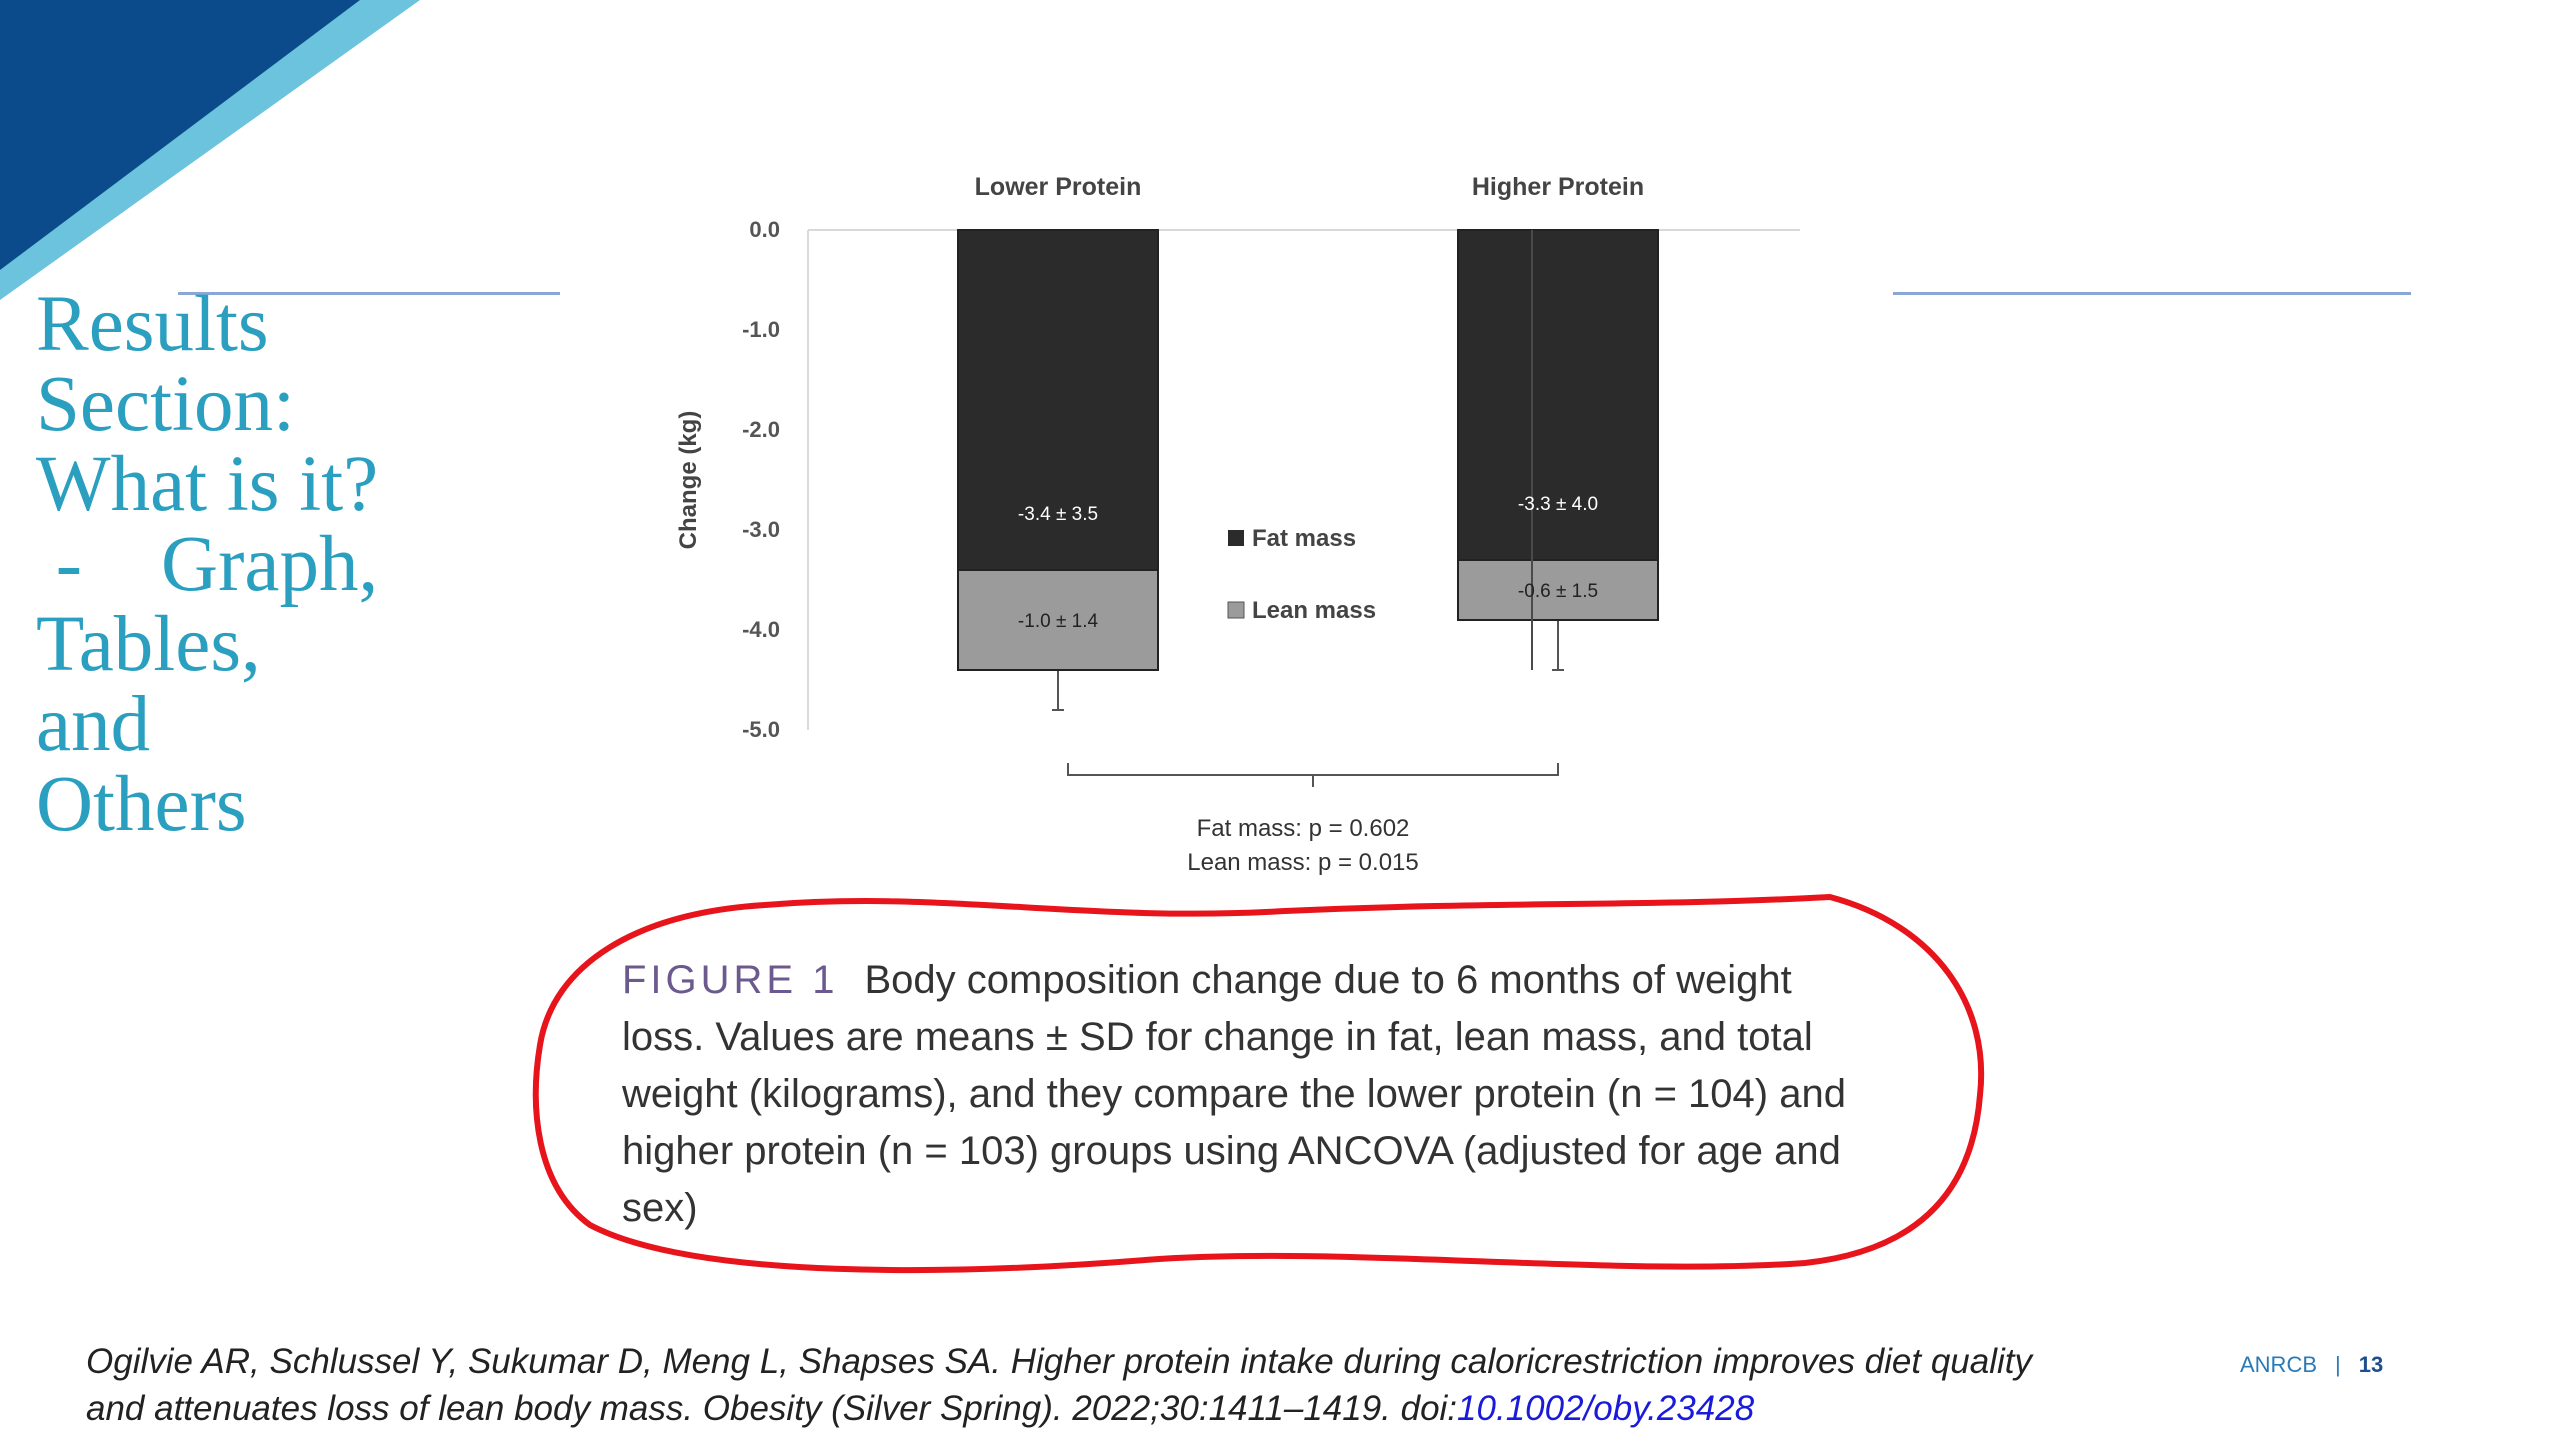 The height and width of the screenshot is (1440, 2560). Describe the element at coordinates (2152, 293) in the screenshot. I see `title-rule-right` at that location.